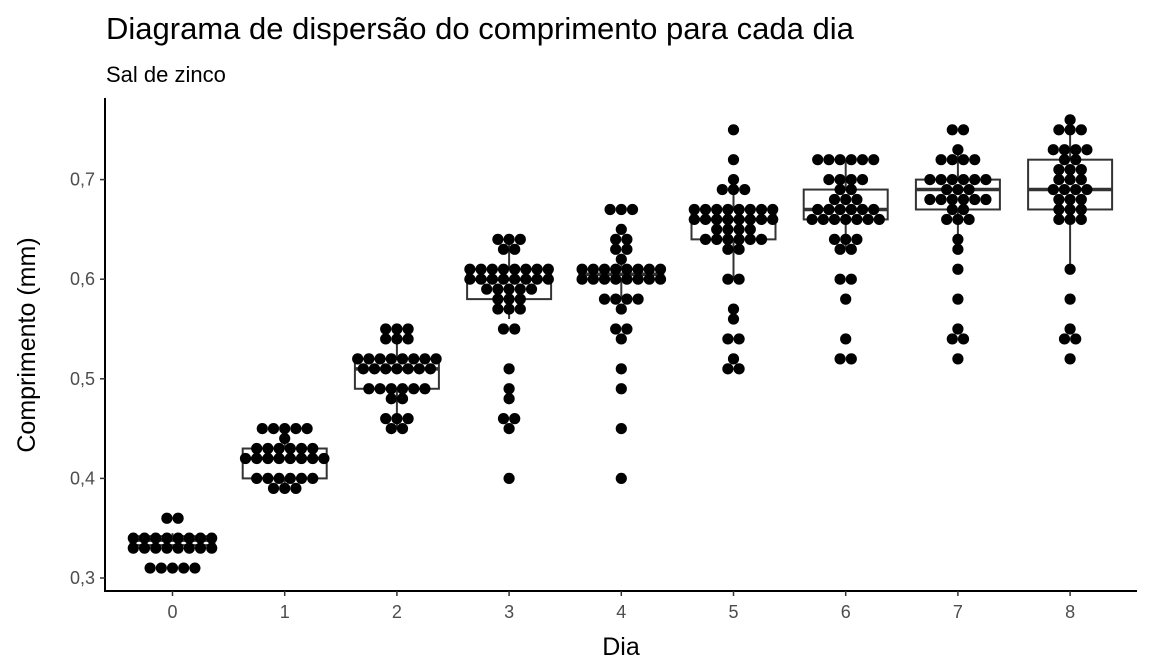 The height and width of the screenshot is (672, 1152). What do you see at coordinates (846, 612) in the screenshot?
I see `x-tick-label: 6` at bounding box center [846, 612].